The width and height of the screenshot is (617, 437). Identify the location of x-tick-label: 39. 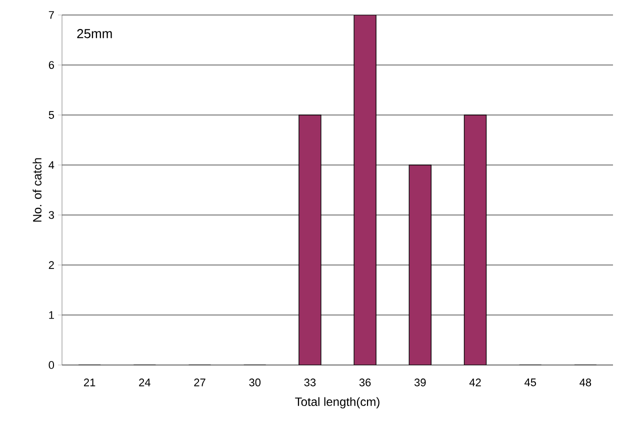
(420, 382).